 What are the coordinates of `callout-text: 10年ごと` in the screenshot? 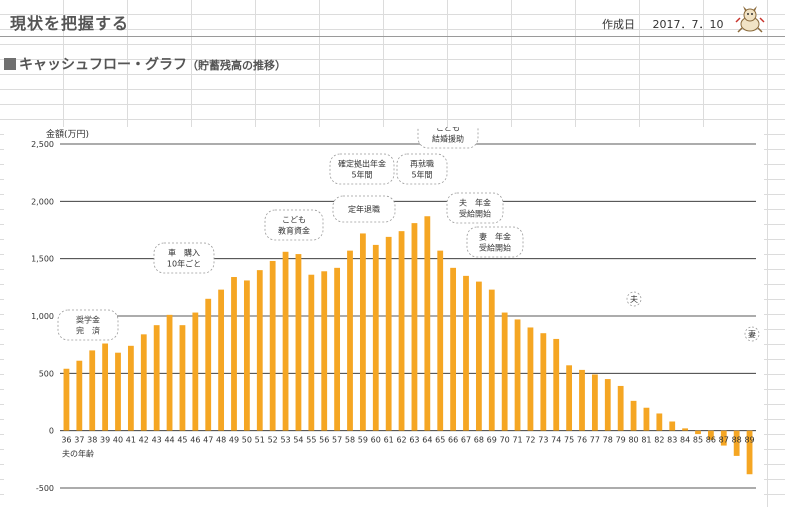 It's located at (184, 264).